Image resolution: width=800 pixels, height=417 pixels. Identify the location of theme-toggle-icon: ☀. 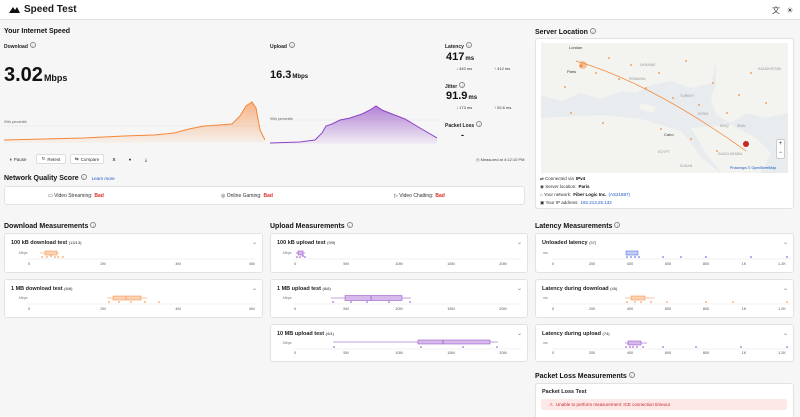
(790, 10).